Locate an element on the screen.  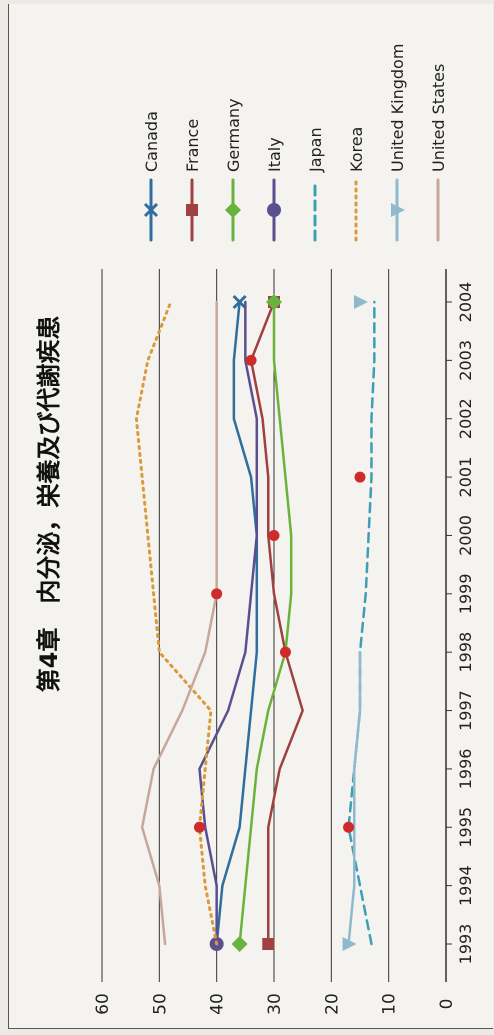
legend-item: United Kingdom is located at coordinates (397, 143).